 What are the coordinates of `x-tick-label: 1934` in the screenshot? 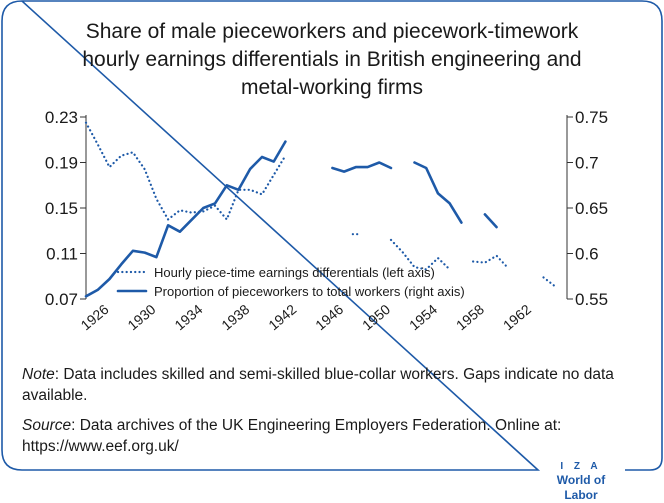 It's located at (188, 317).